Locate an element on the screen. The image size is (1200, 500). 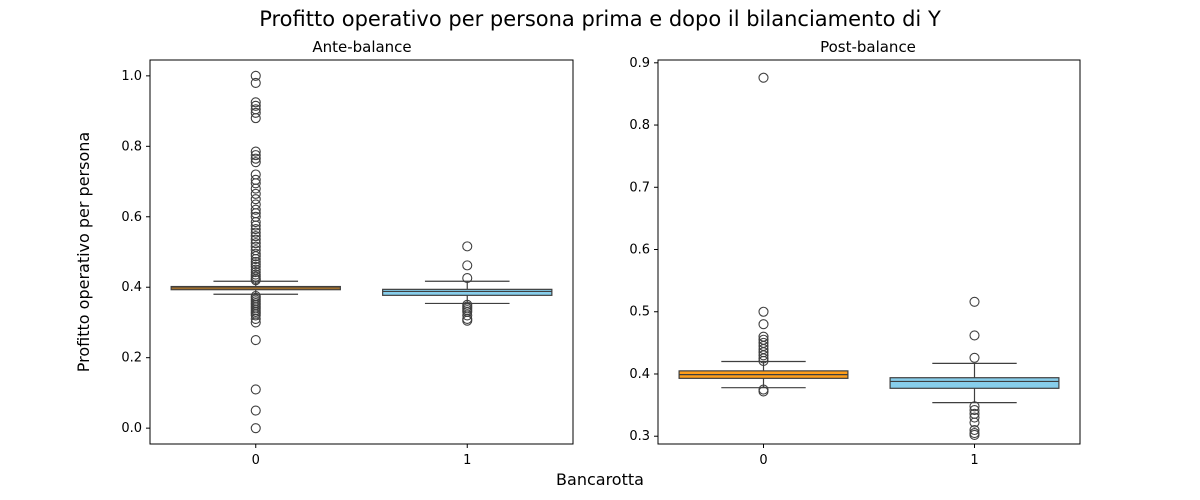
subplot-title: Post-balance is located at coordinates (868, 47).